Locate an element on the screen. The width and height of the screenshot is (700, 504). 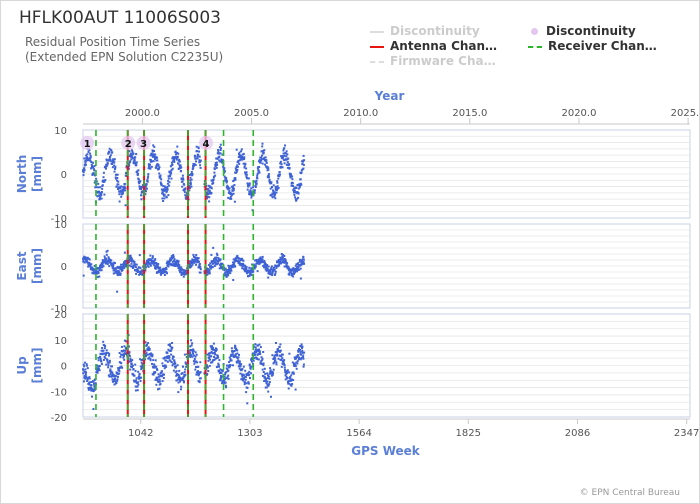
discontinuity-marker is located at coordinates (128, 143).